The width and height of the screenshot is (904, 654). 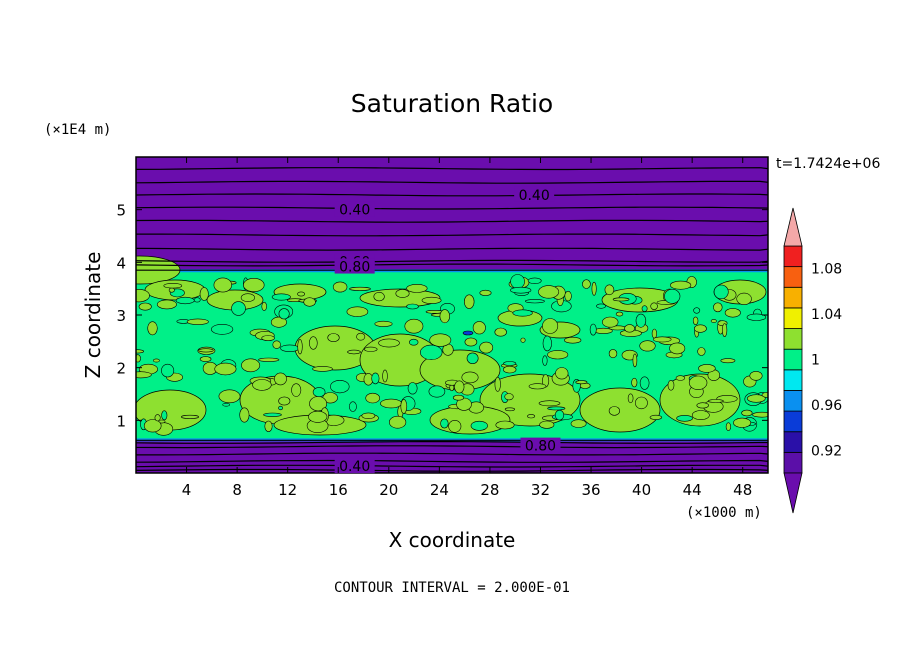 What do you see at coordinates (388, 490) in the screenshot?
I see `x-tick-label: 20` at bounding box center [388, 490].